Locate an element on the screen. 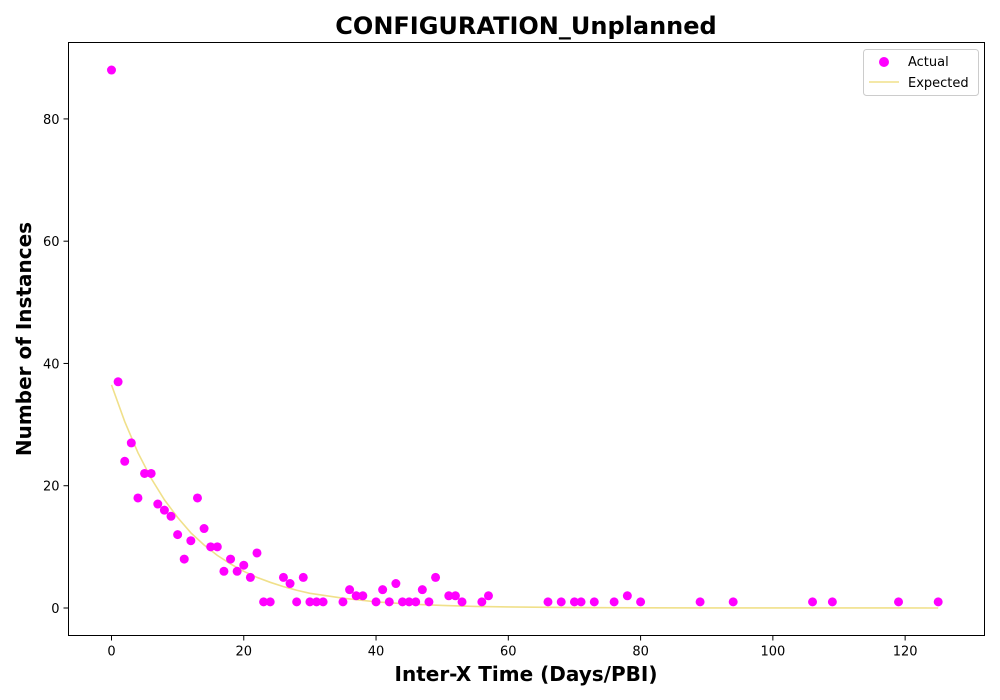 The image size is (1000, 700). x-tick-label: 60 is located at coordinates (508, 652).